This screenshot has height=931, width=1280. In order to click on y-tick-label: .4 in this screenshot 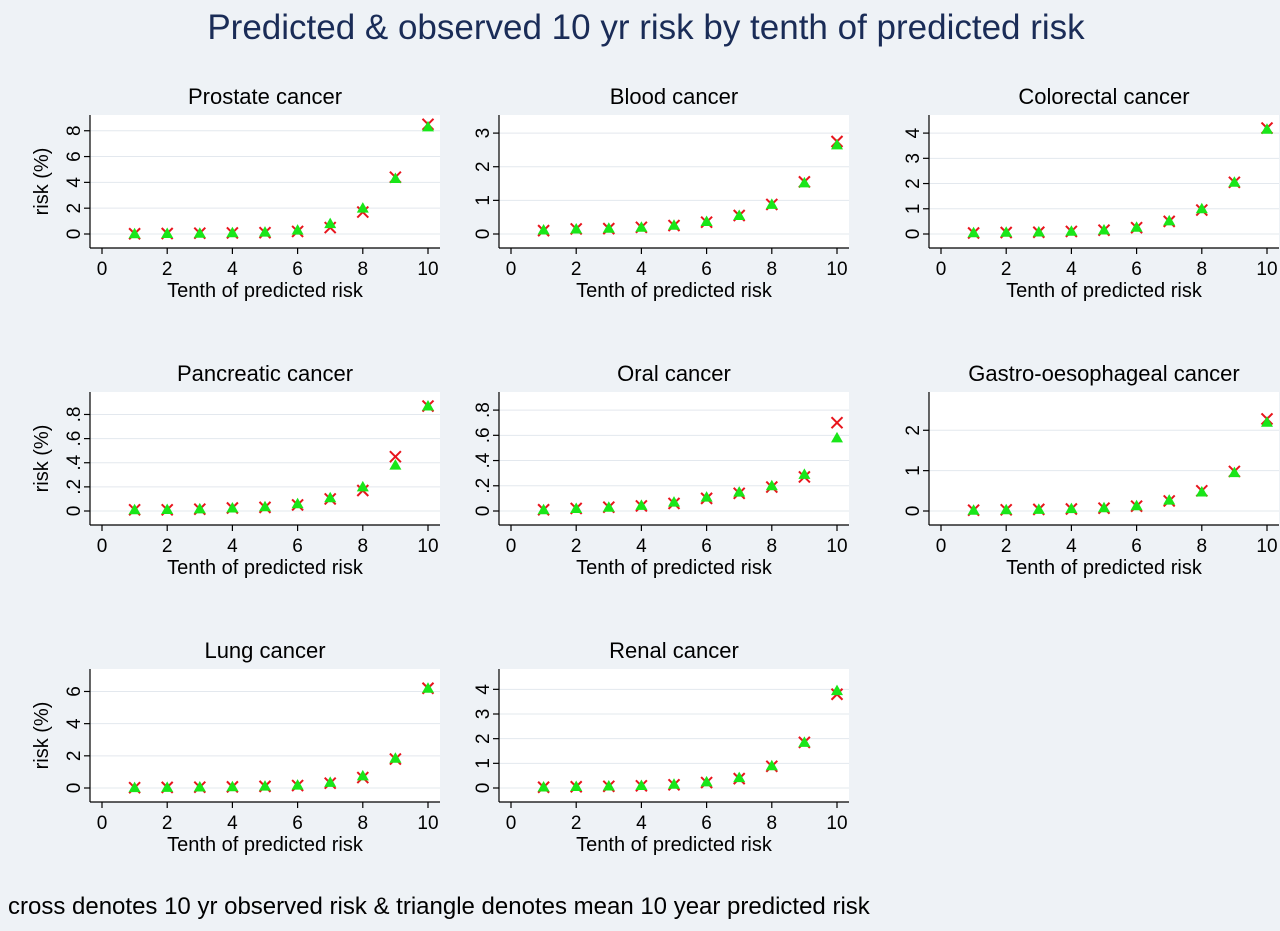, I will do `click(74, 462)`.